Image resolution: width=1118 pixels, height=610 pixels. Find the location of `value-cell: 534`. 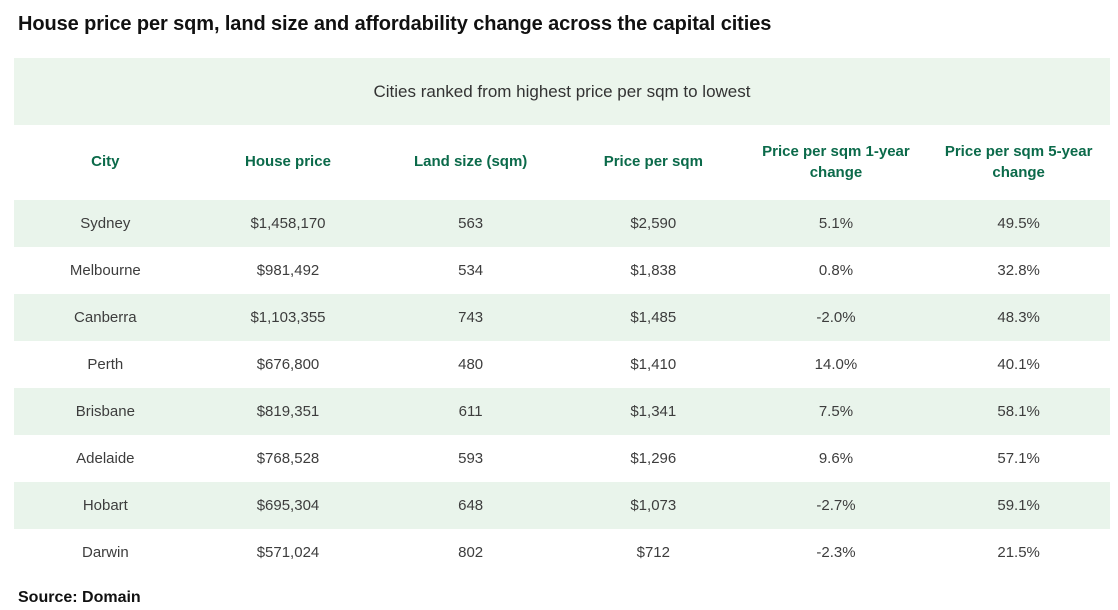

value-cell: 534 is located at coordinates (471, 270).